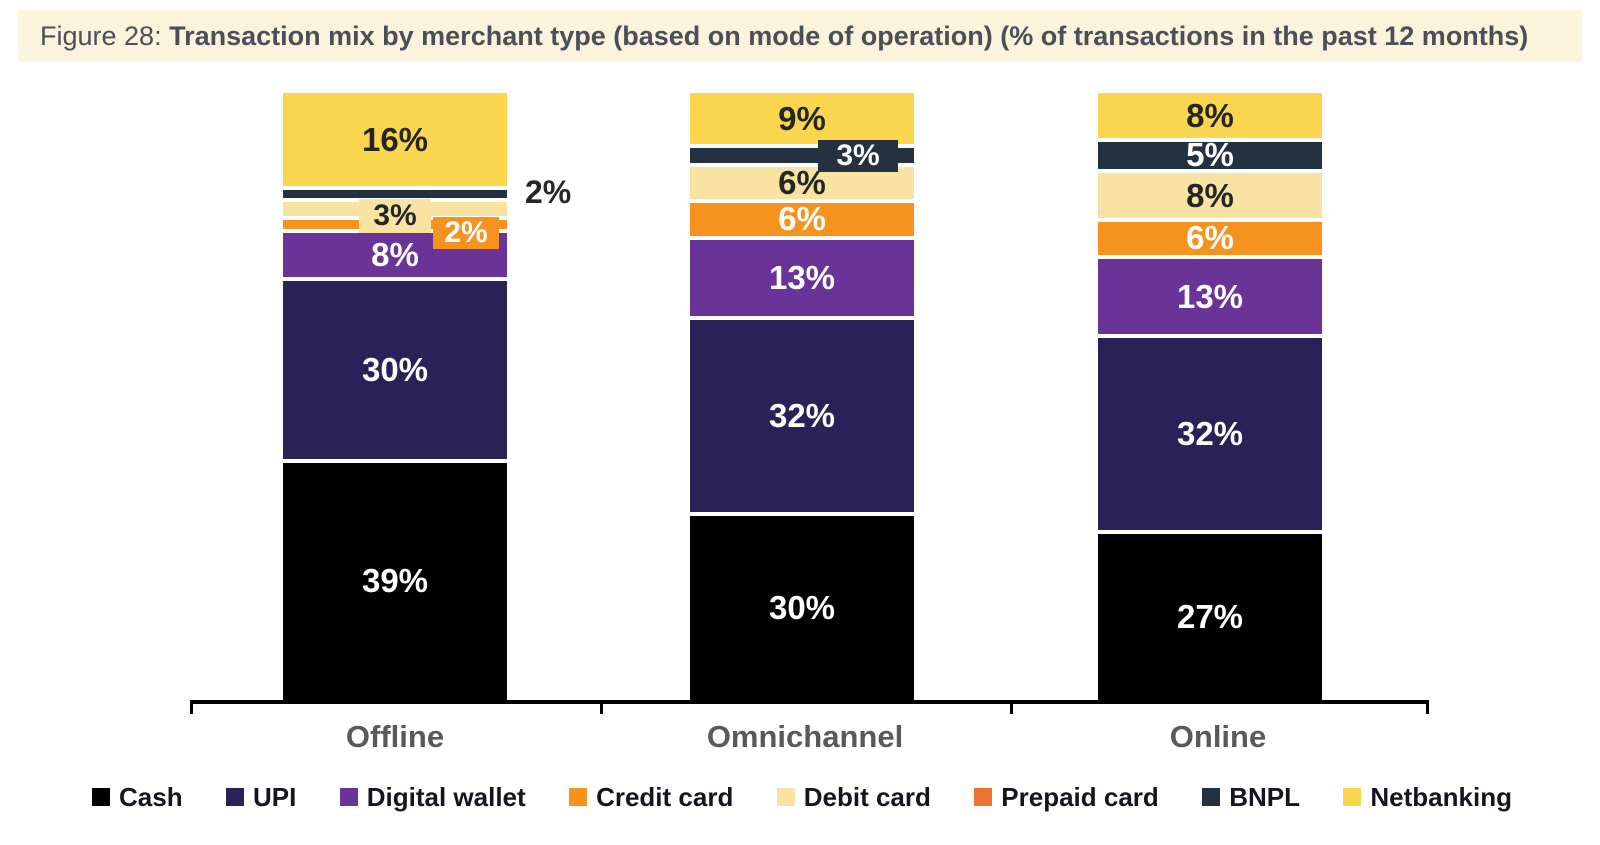 This screenshot has width=1600, height=845. I want to click on segment-label-chip: 2%, so click(466, 233).